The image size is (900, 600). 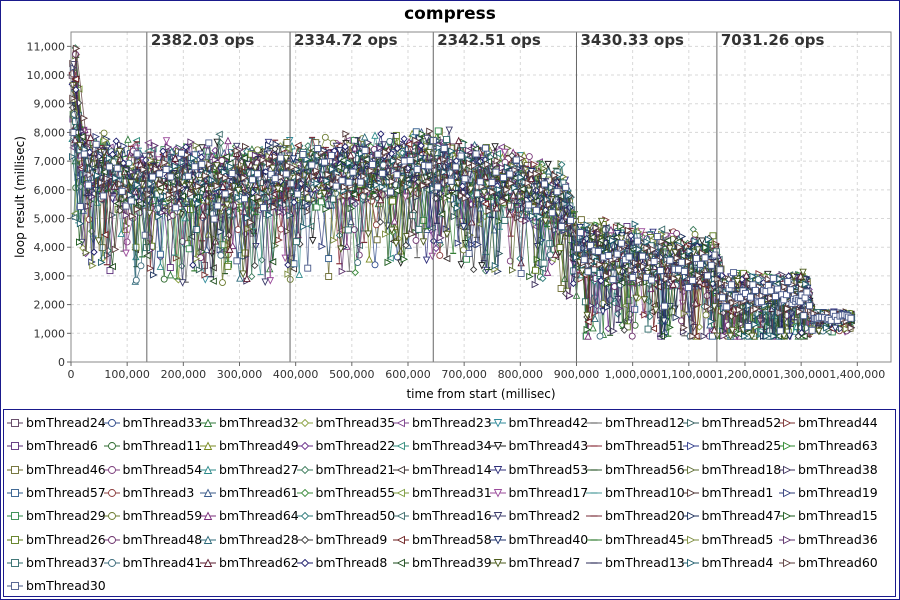 What do you see at coordinates (450, 14) in the screenshot?
I see `chart-title: compress` at bounding box center [450, 14].